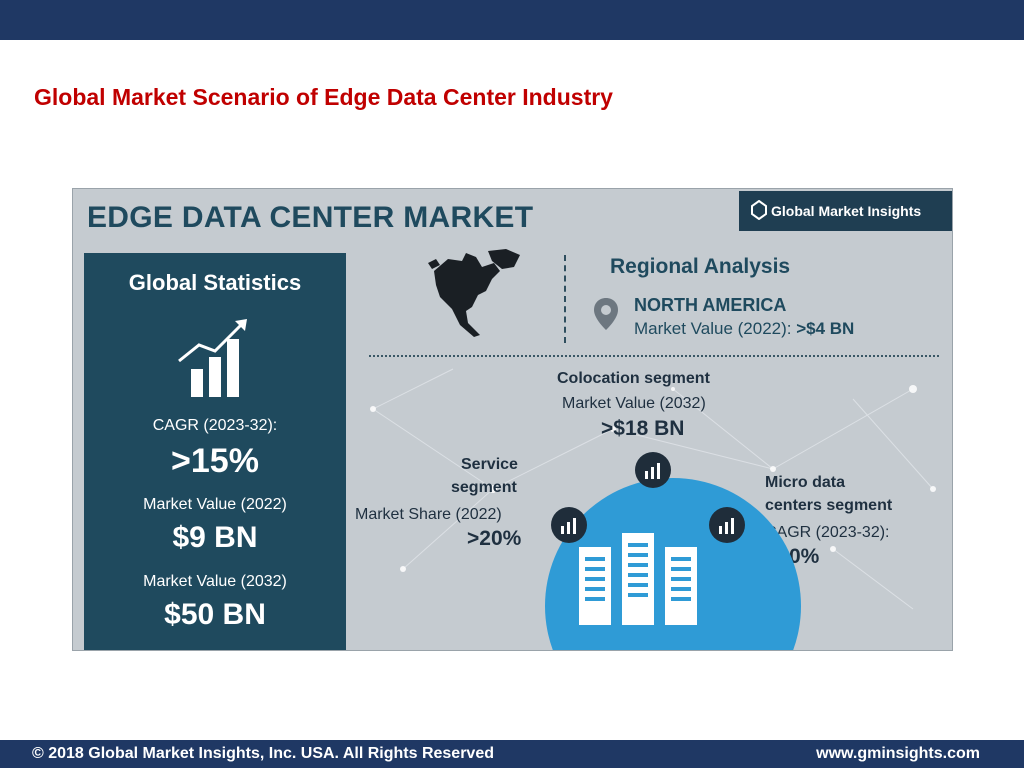 This screenshot has width=1024, height=768. What do you see at coordinates (565, 299) in the screenshot?
I see `vertical-divider` at bounding box center [565, 299].